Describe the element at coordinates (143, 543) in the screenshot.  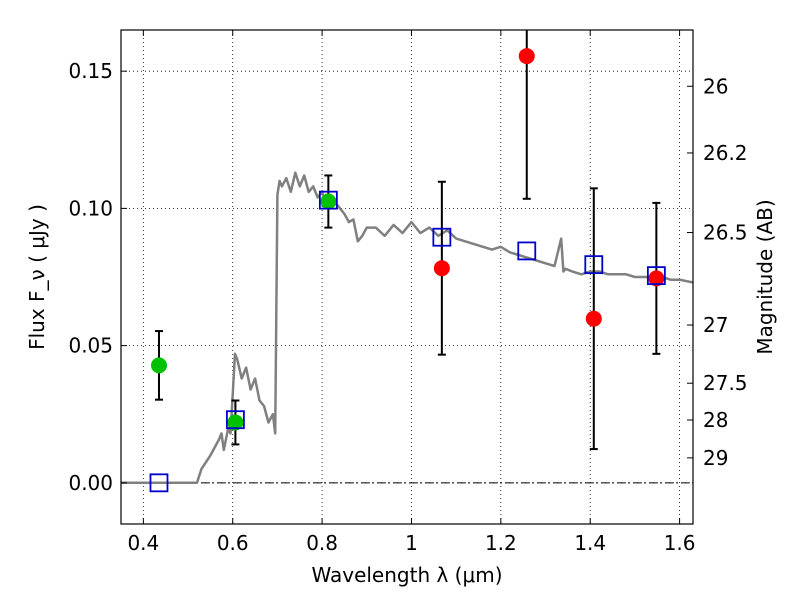
I see `x-tick-label: 0.4` at that location.